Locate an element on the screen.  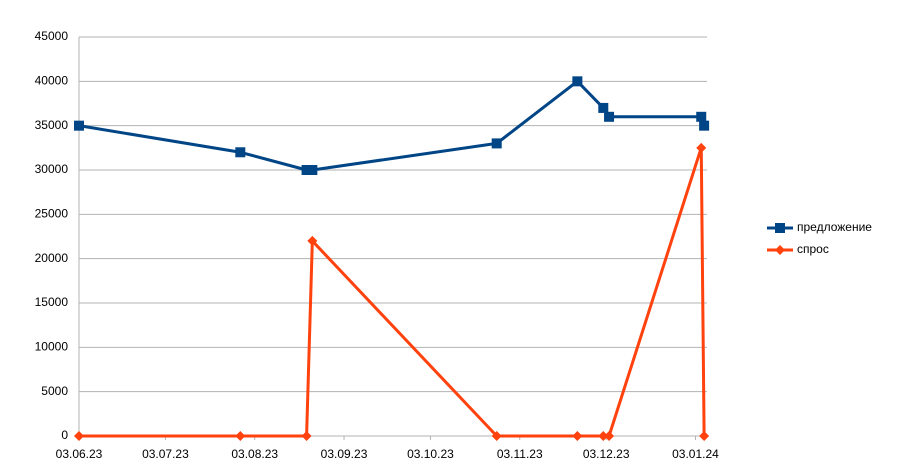
x-tick-label: 03.10.23 is located at coordinates (430, 454).